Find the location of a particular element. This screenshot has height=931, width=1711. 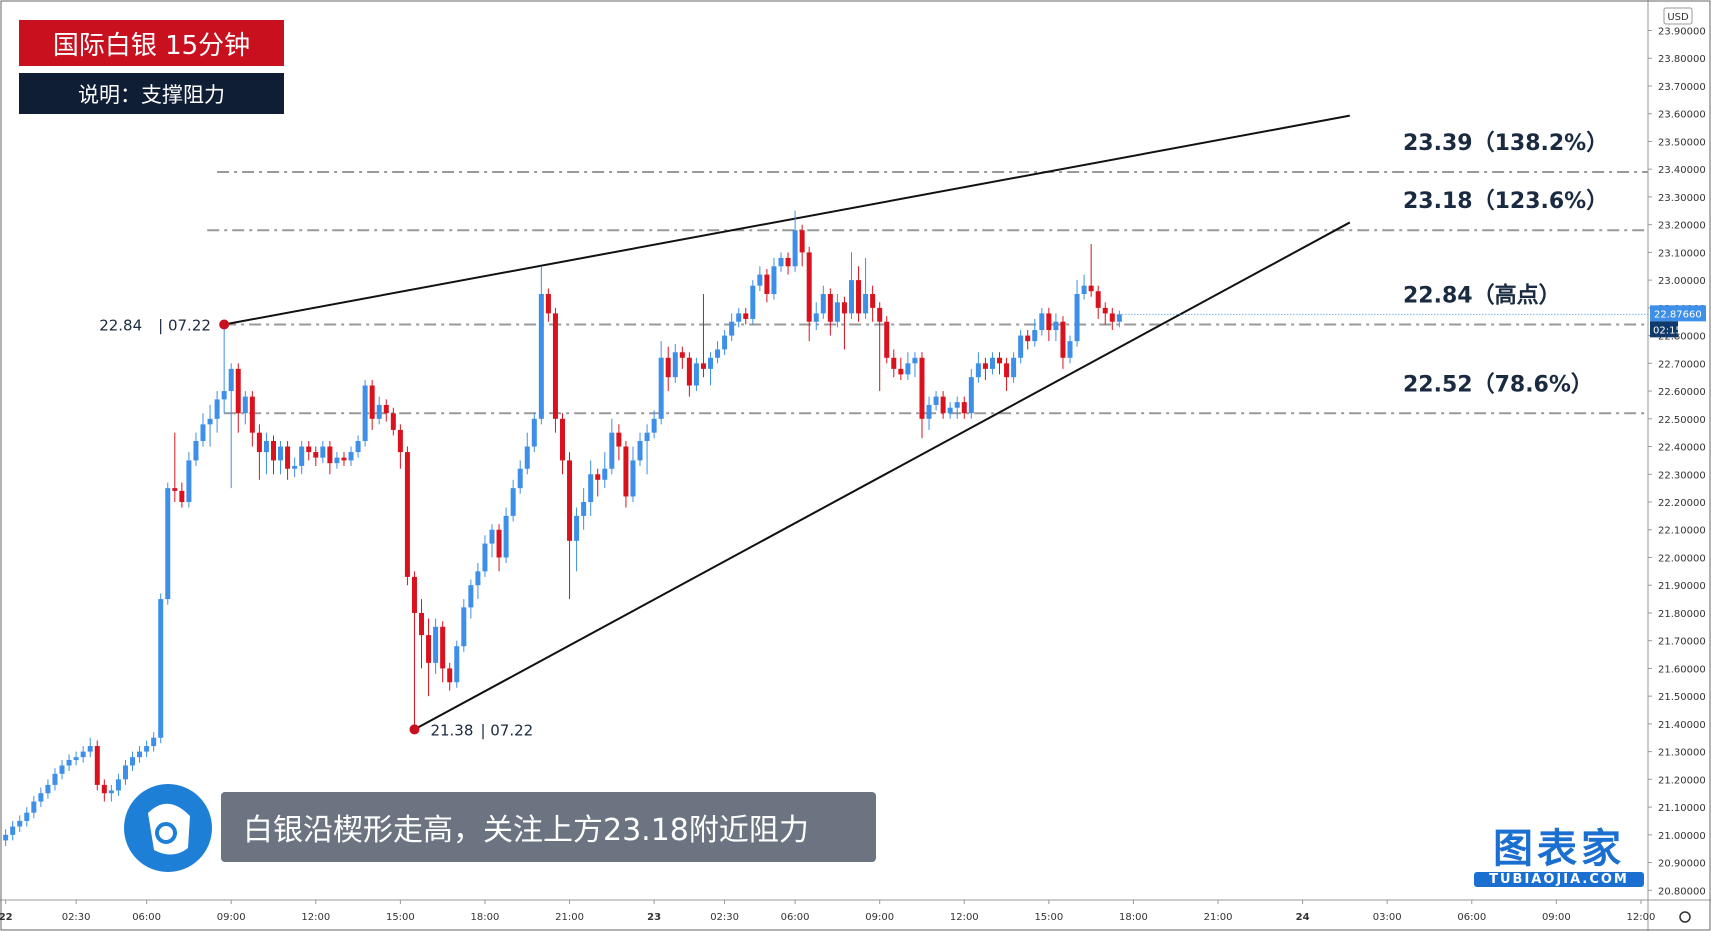

last-price-box is located at coordinates (1678, 313).